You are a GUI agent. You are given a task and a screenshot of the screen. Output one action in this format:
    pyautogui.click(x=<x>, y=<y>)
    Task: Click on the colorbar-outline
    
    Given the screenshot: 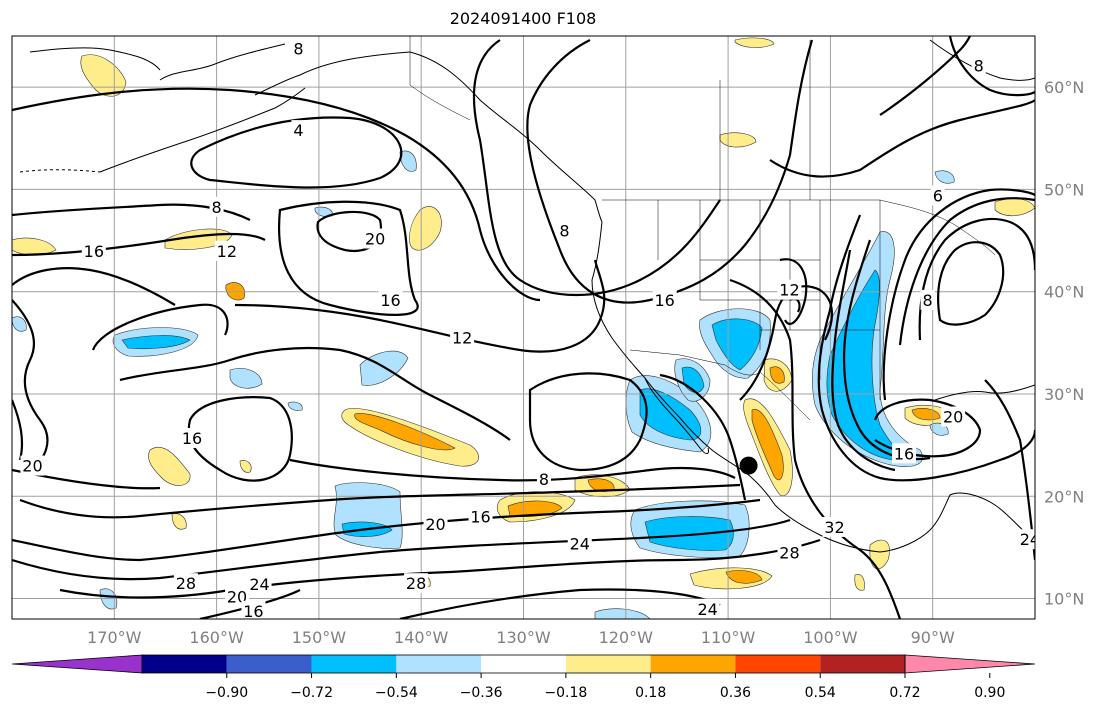 What is the action you would take?
    pyautogui.click(x=523, y=664)
    